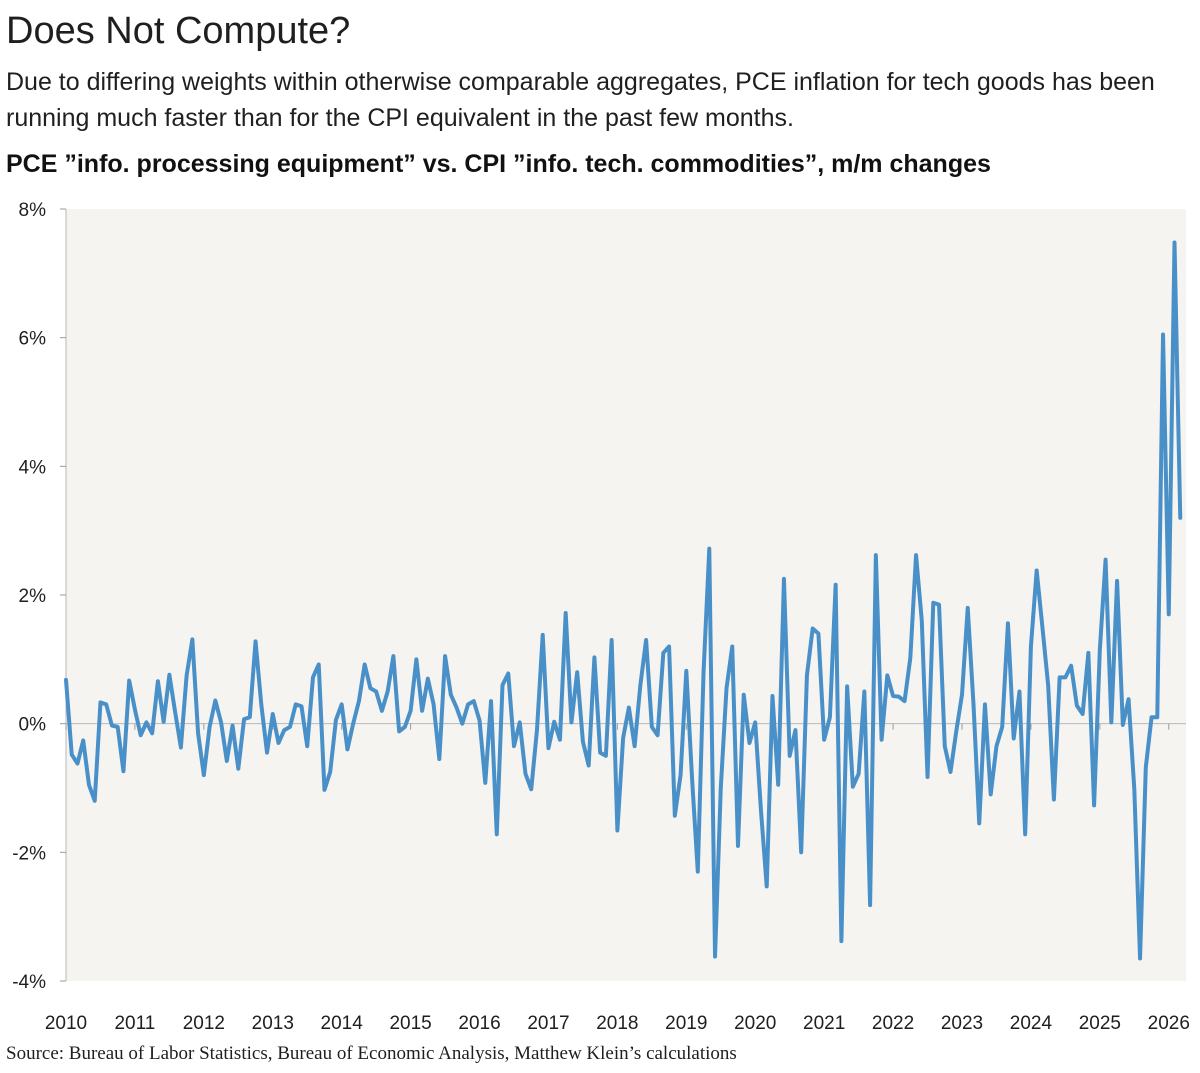 The width and height of the screenshot is (1200, 1073). Describe the element at coordinates (342, 1023) in the screenshot. I see `x-tick-label: 2014` at that location.